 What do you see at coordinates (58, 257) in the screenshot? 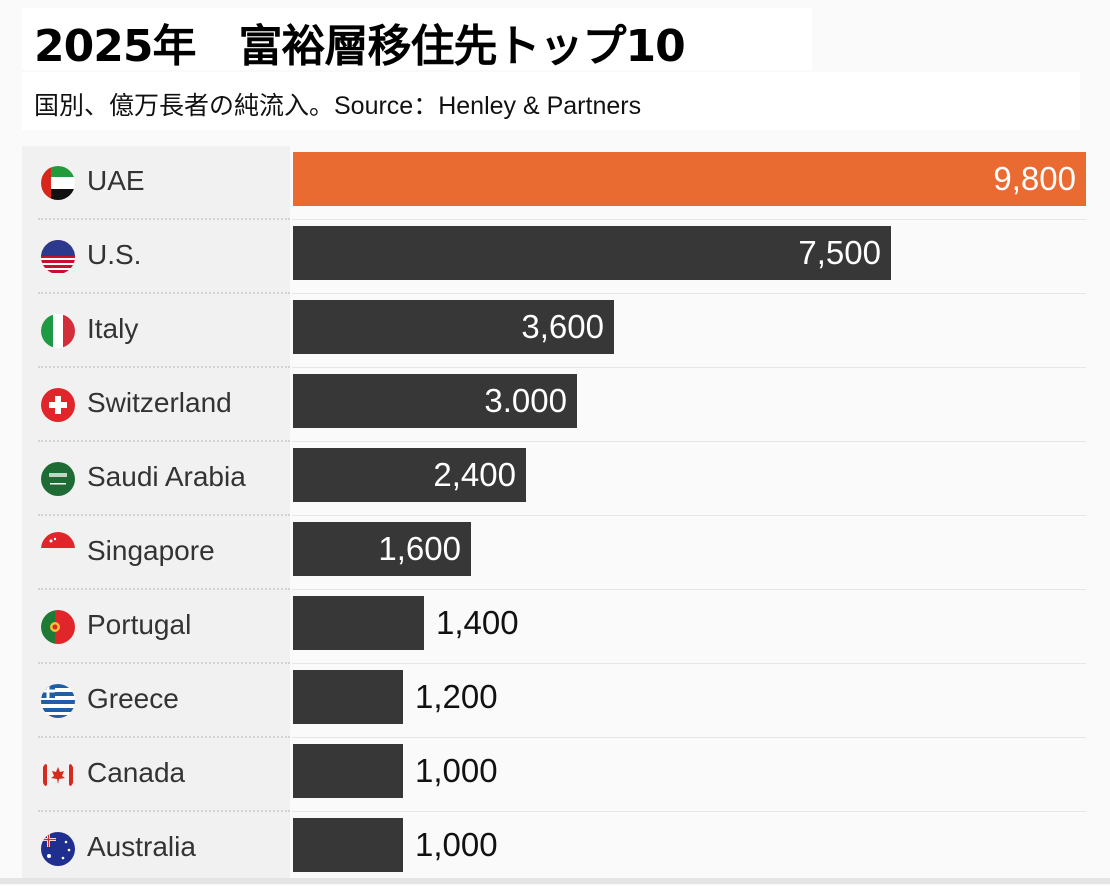
I see `us-flag-icon` at bounding box center [58, 257].